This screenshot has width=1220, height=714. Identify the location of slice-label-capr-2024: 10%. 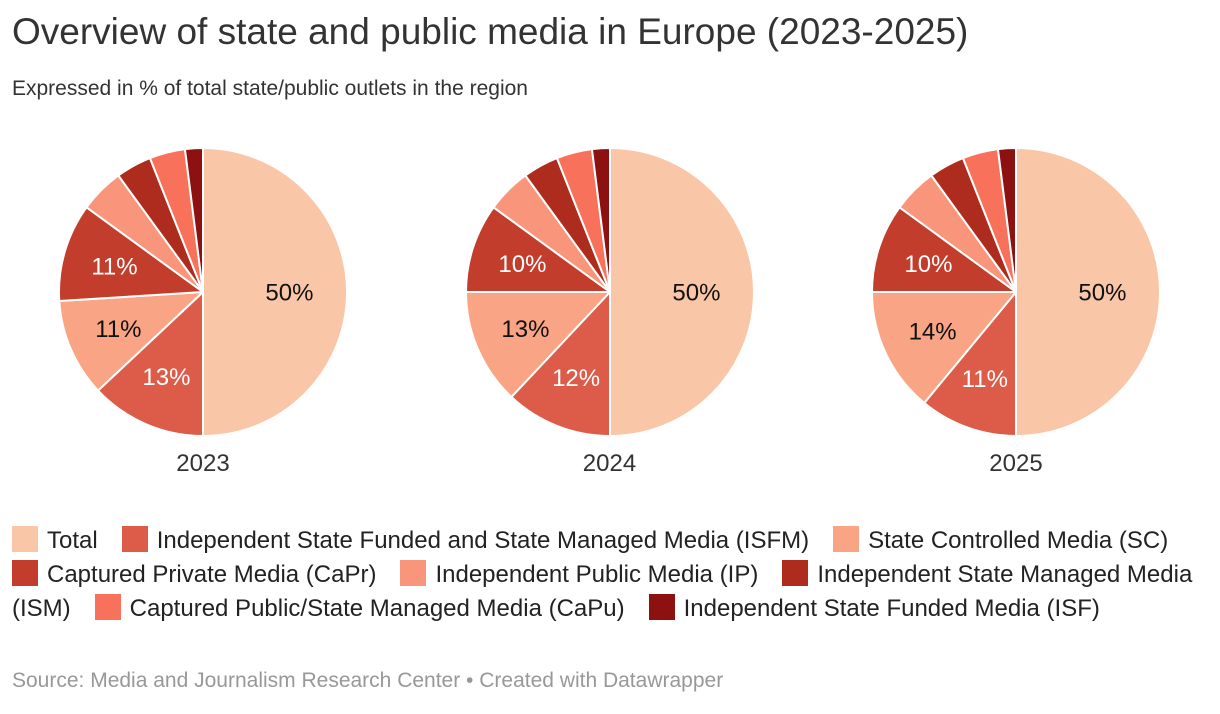
(522, 263).